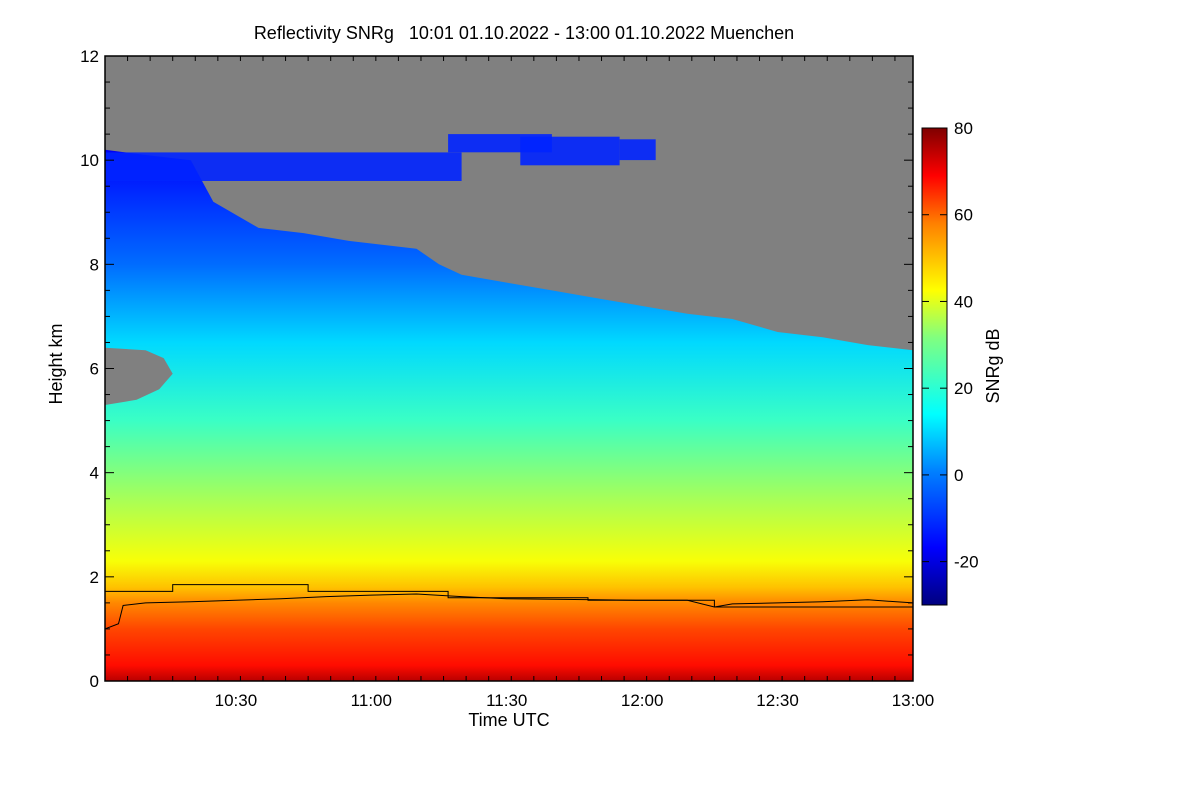 The image size is (1200, 800). I want to click on colorbar-tick-label: 40, so click(963, 301).